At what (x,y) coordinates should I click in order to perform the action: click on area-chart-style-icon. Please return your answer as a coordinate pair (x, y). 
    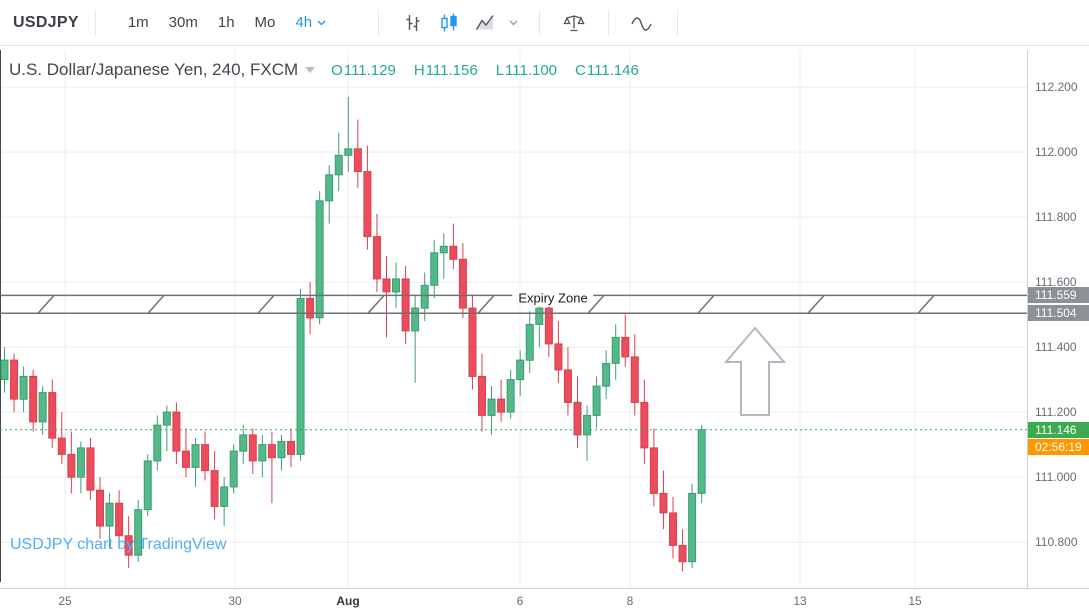
    Looking at the image, I should click on (485, 23).